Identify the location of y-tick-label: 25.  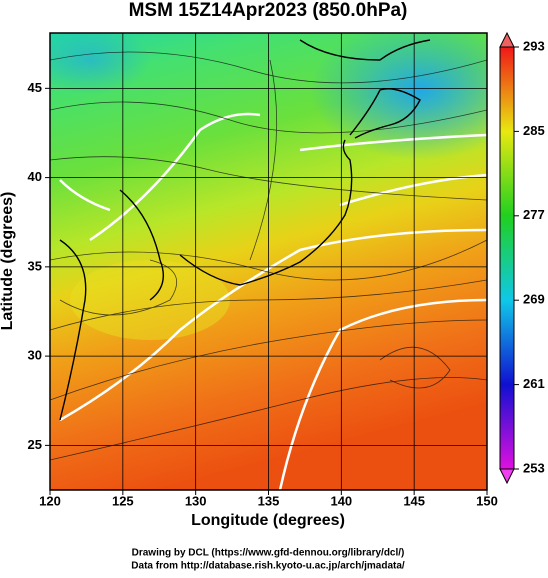
(35, 444).